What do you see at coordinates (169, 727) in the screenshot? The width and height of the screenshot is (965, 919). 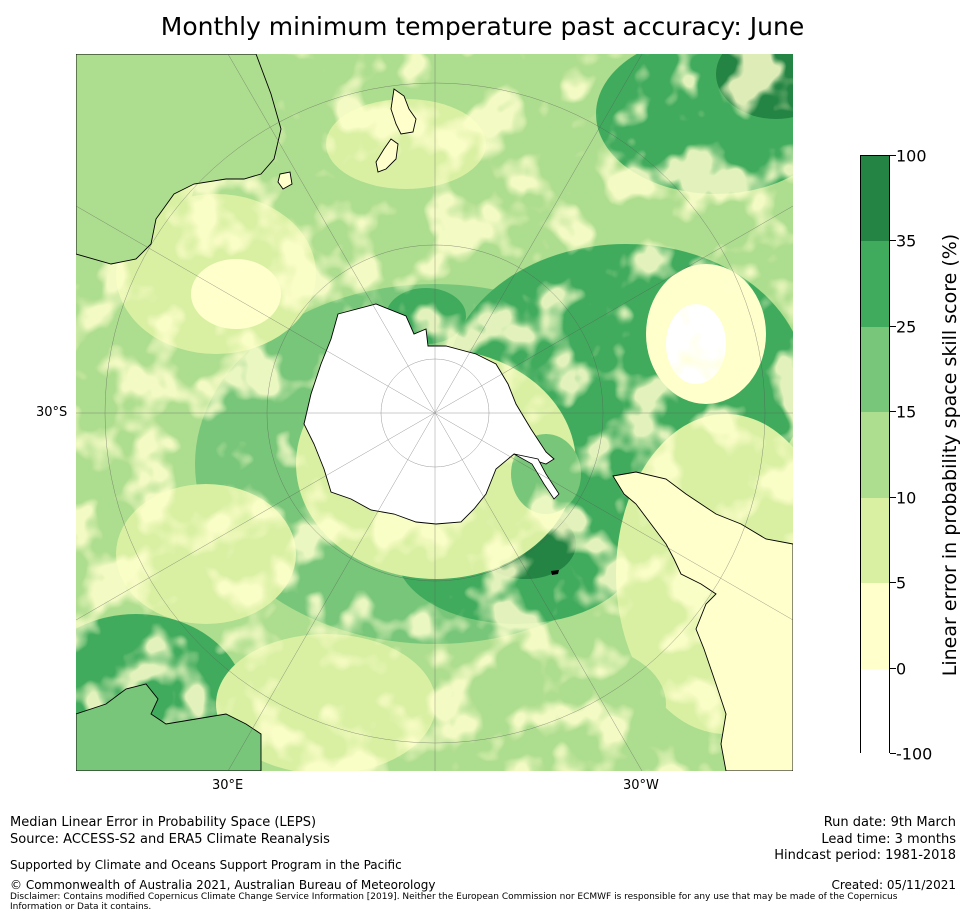 I see `africa` at bounding box center [169, 727].